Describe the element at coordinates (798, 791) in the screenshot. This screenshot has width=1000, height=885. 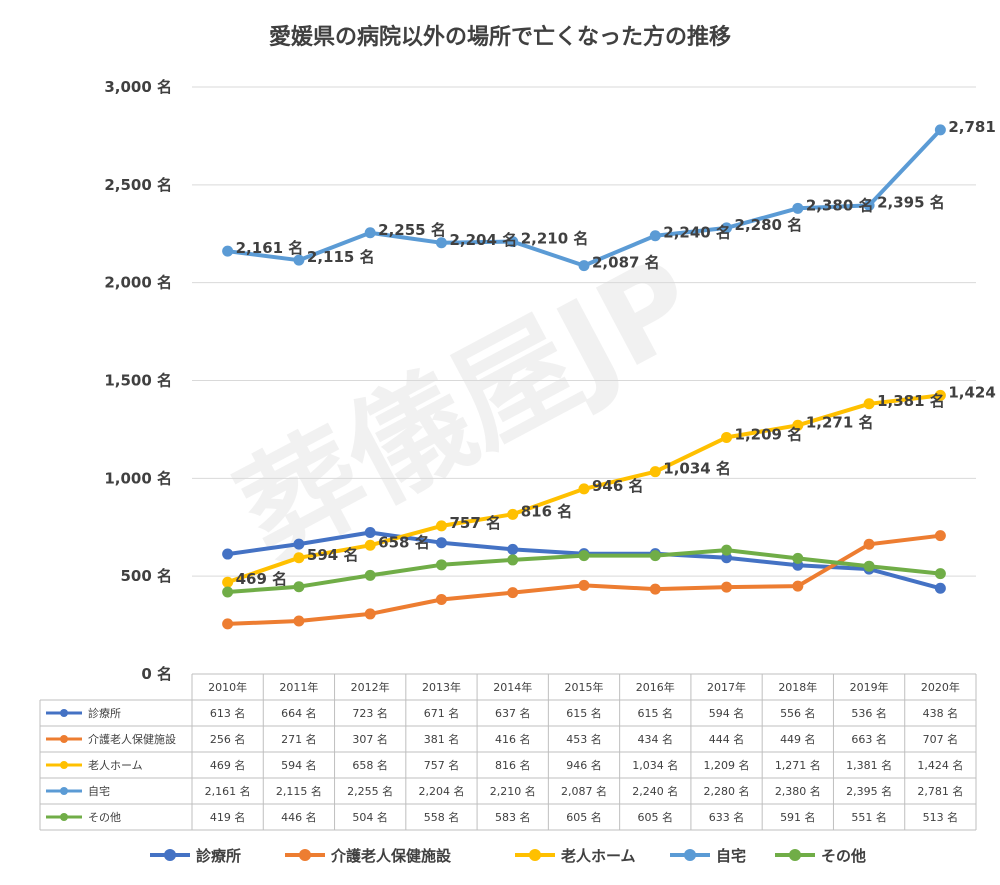
I see `table-cell: 2,380 名` at that location.